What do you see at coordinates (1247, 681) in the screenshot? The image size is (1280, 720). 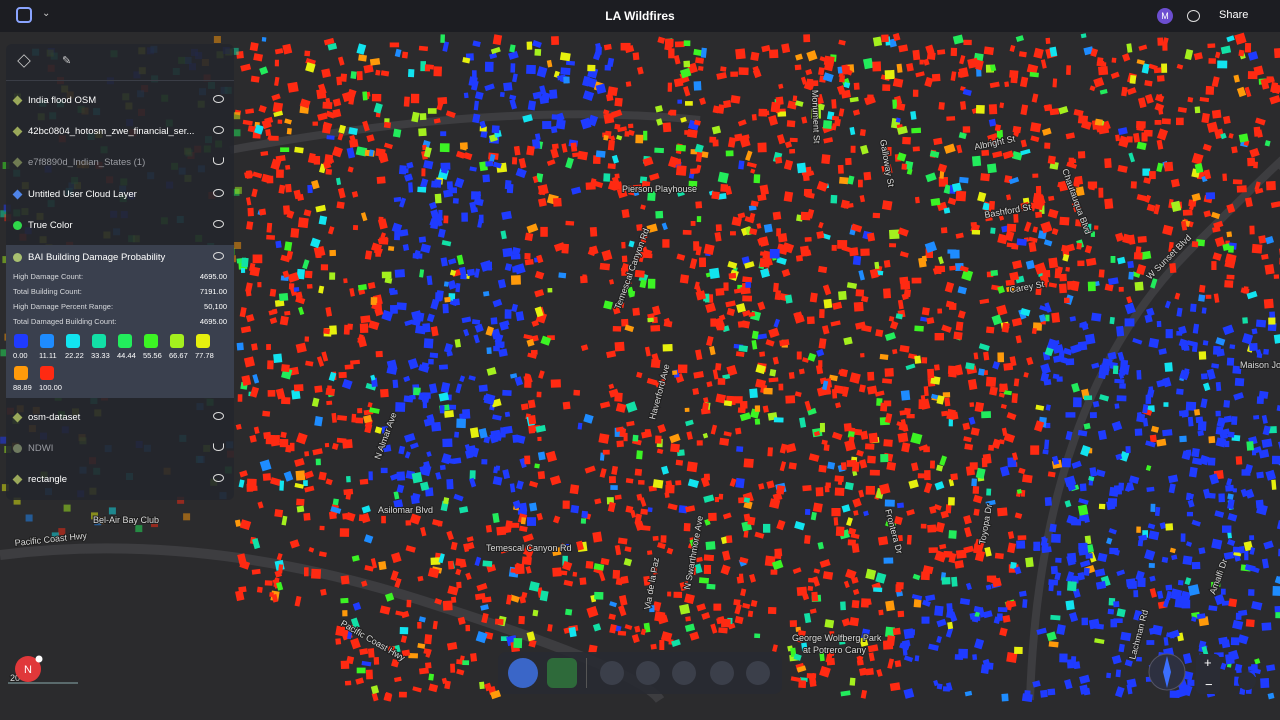 I see `help-button` at bounding box center [1247, 681].